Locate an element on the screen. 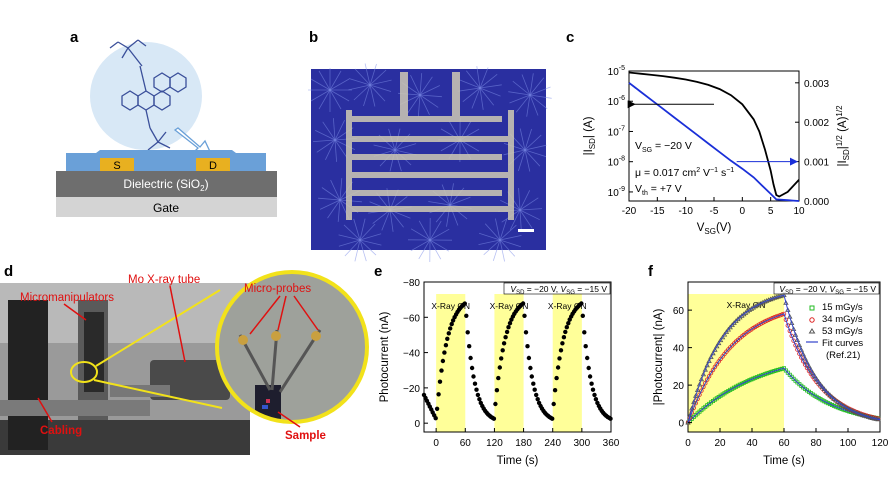 The width and height of the screenshot is (889, 500). x-tick-label: 0 is located at coordinates (436, 443).